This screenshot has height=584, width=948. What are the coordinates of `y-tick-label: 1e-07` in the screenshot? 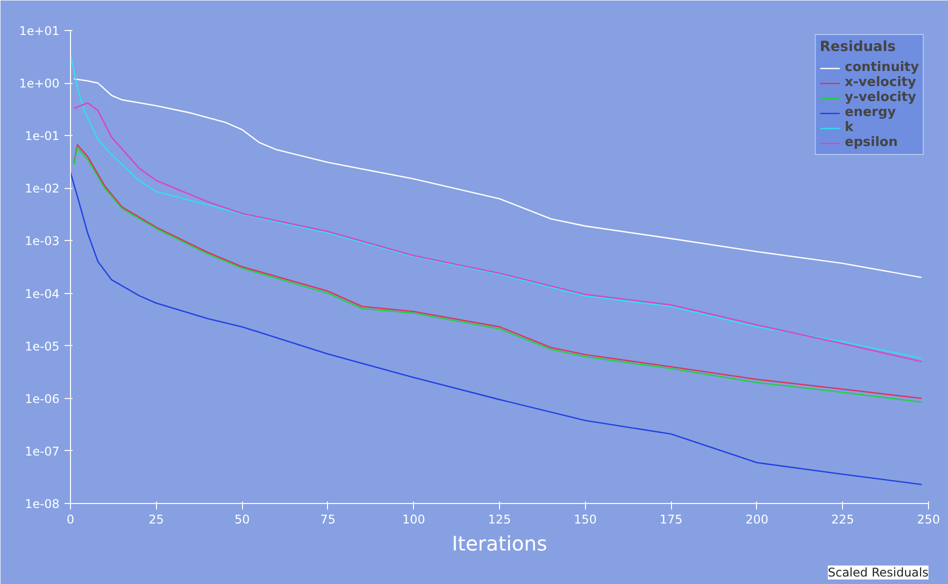 It's located at (42, 451).